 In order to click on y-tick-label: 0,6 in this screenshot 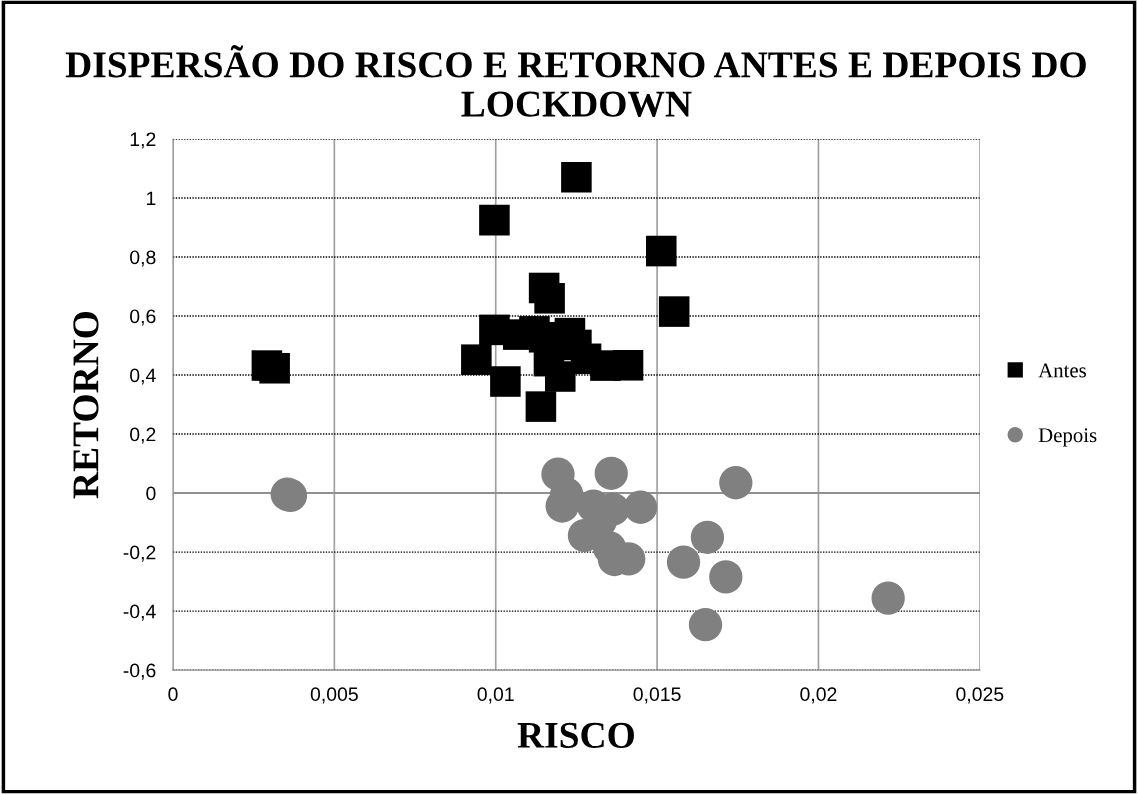, I will do `click(143, 317)`.